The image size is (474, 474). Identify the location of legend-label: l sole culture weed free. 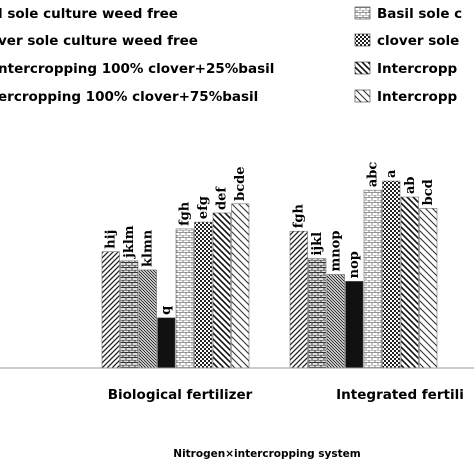
(89, 14).